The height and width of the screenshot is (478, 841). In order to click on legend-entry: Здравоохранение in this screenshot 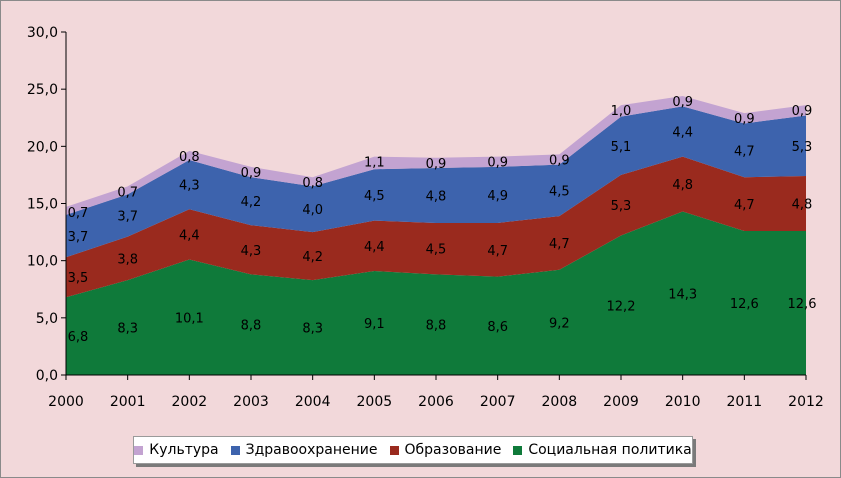, I will do `click(304, 450)`.